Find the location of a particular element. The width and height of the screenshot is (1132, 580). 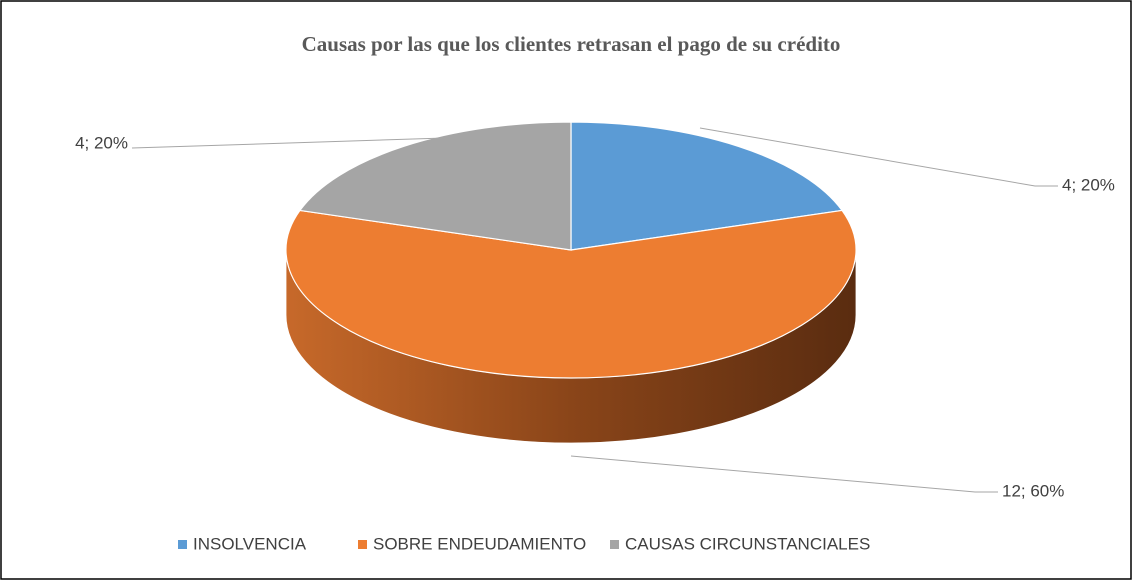

data-label: 12; 60% is located at coordinates (1033, 490).